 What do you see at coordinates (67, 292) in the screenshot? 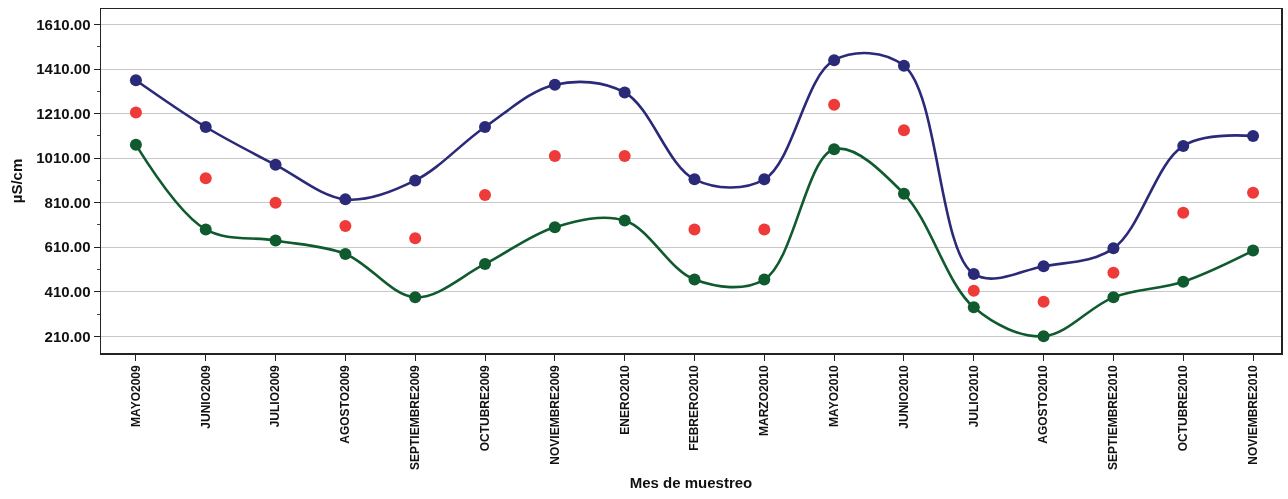
I see `y-tick-label: 410.00` at bounding box center [67, 292].